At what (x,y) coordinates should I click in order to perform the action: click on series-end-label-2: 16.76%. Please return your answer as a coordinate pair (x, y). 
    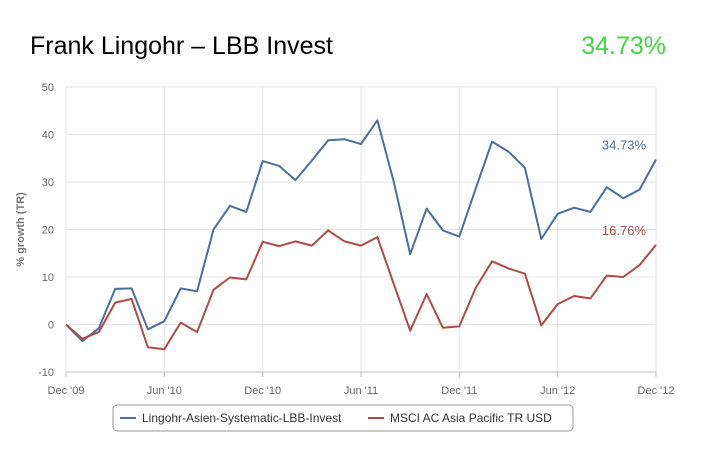
    Looking at the image, I should click on (624, 230).